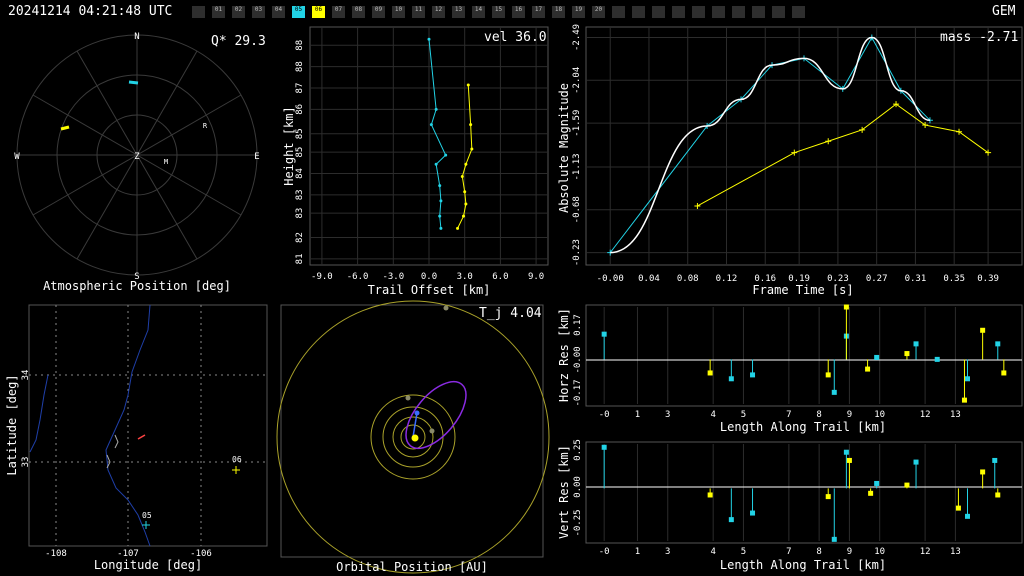 The height and width of the screenshot is (576, 1024). What do you see at coordinates (578, 450) in the screenshot?
I see `vres-ytick-top: 0.25` at bounding box center [578, 450].